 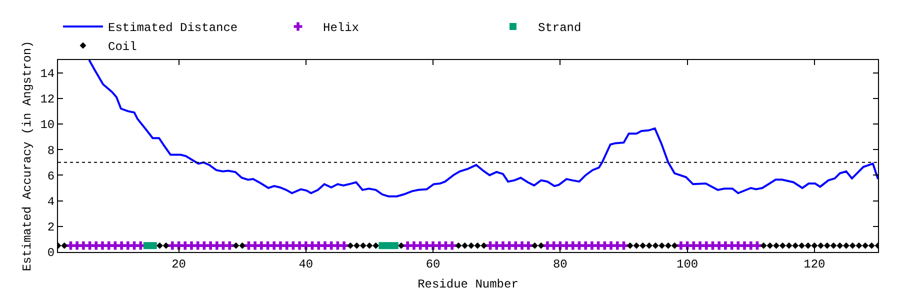 I want to click on x-tick-label: 60, so click(x=433, y=264).